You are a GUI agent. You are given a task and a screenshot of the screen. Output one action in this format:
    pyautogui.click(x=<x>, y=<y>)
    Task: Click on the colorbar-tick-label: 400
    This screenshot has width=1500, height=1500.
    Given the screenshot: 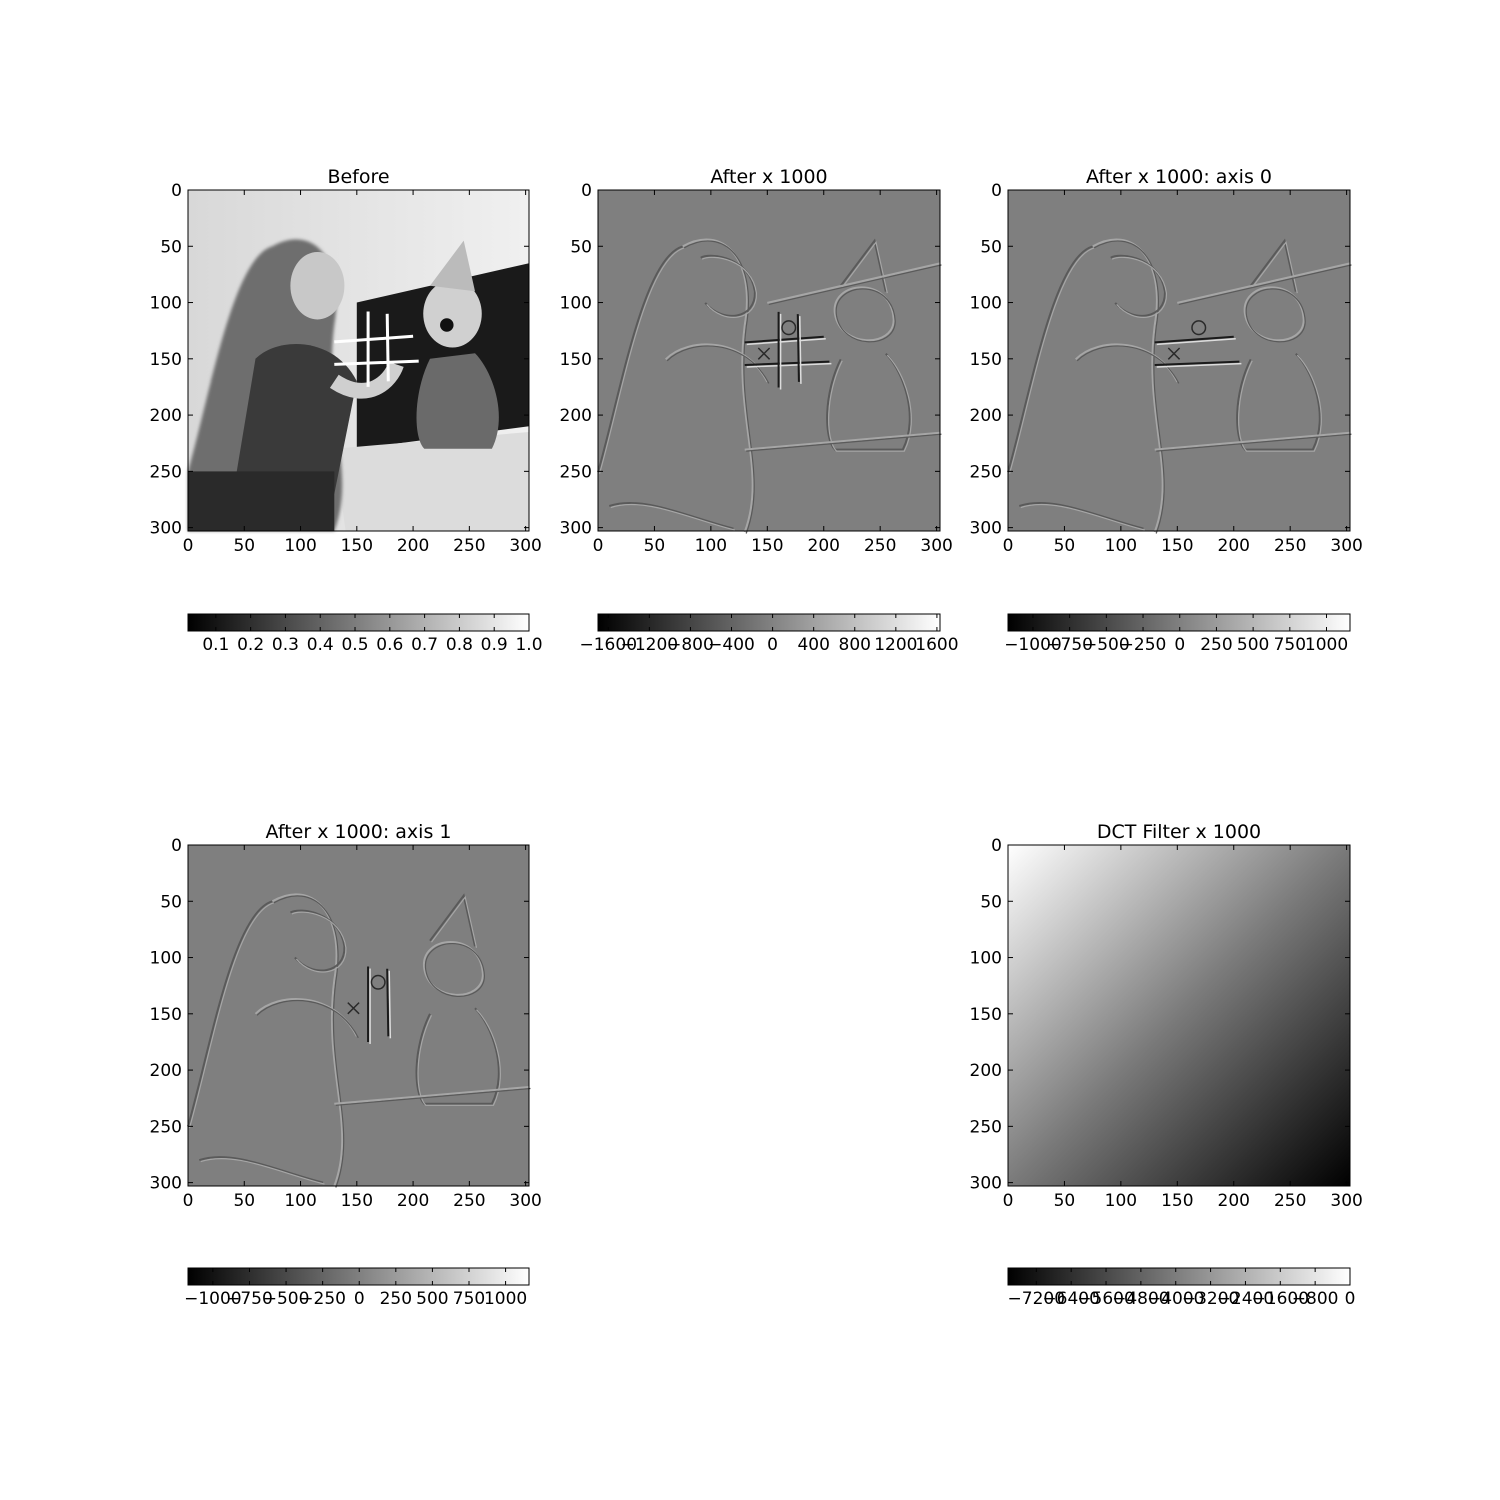 What is the action you would take?
    pyautogui.click(x=813, y=645)
    